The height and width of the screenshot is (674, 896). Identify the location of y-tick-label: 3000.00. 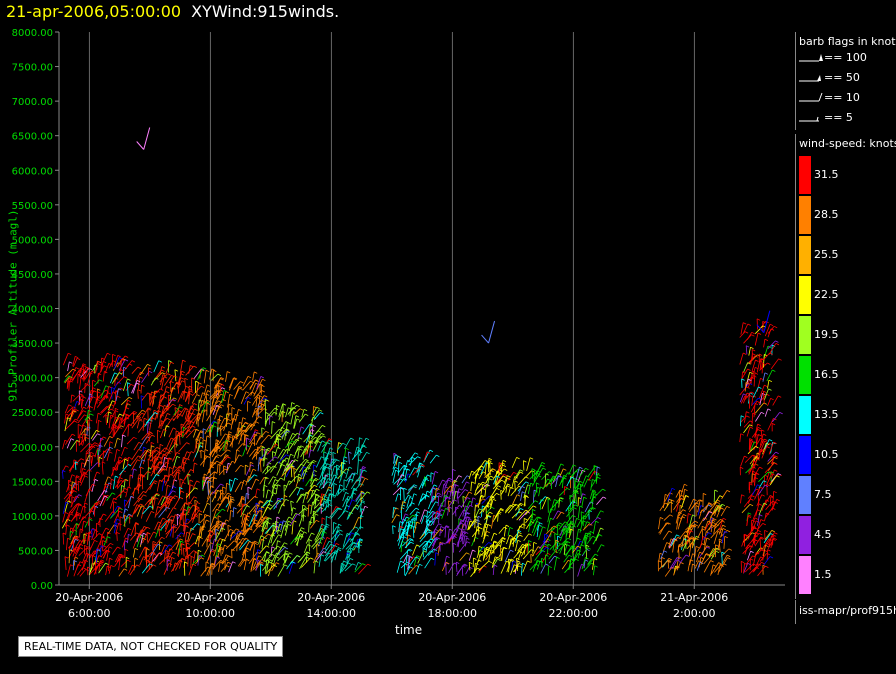
(32, 379).